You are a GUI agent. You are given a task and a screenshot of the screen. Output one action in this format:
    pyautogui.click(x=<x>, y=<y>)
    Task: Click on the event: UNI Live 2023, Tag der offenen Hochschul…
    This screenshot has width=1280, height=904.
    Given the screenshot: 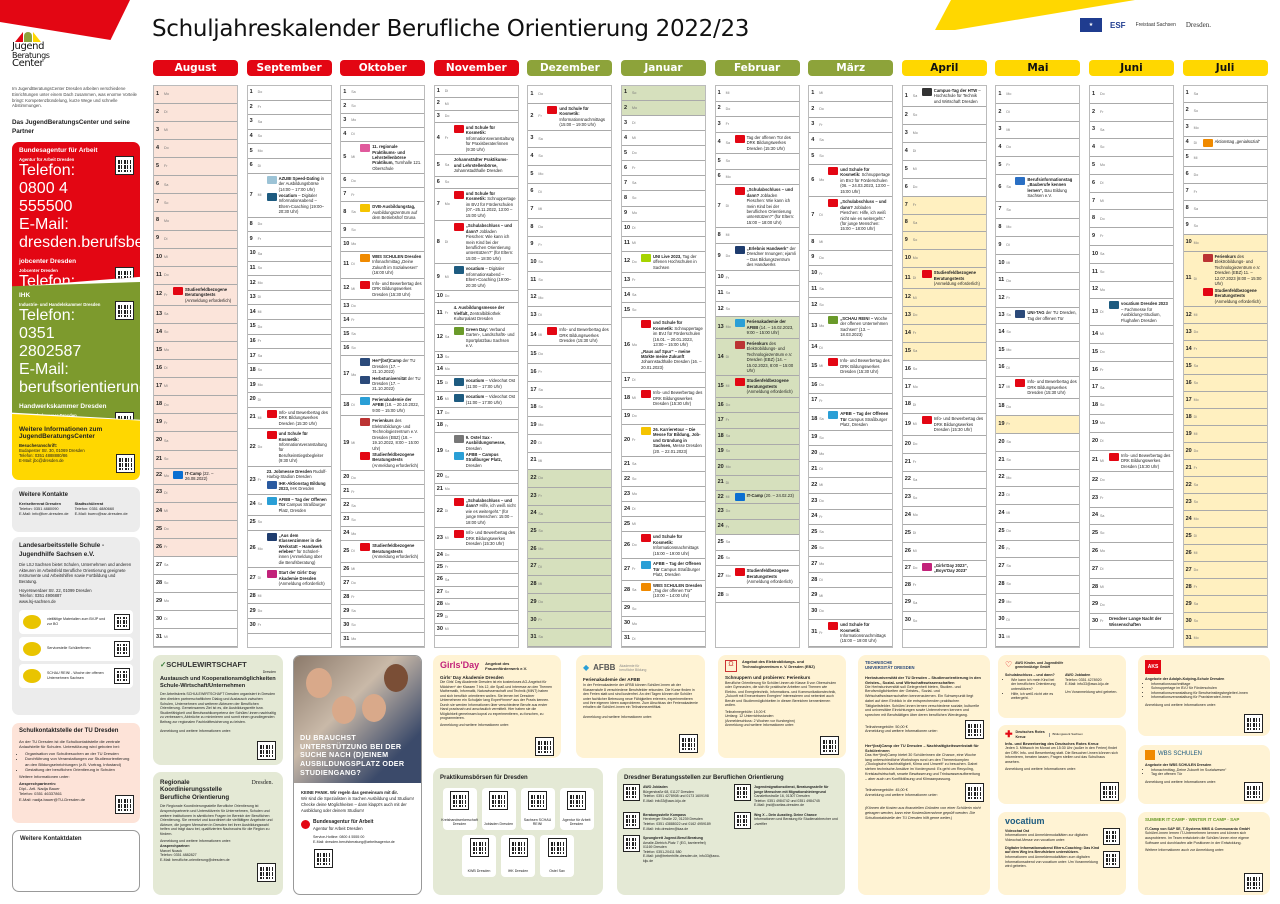 What is the action you would take?
    pyautogui.click(x=672, y=261)
    